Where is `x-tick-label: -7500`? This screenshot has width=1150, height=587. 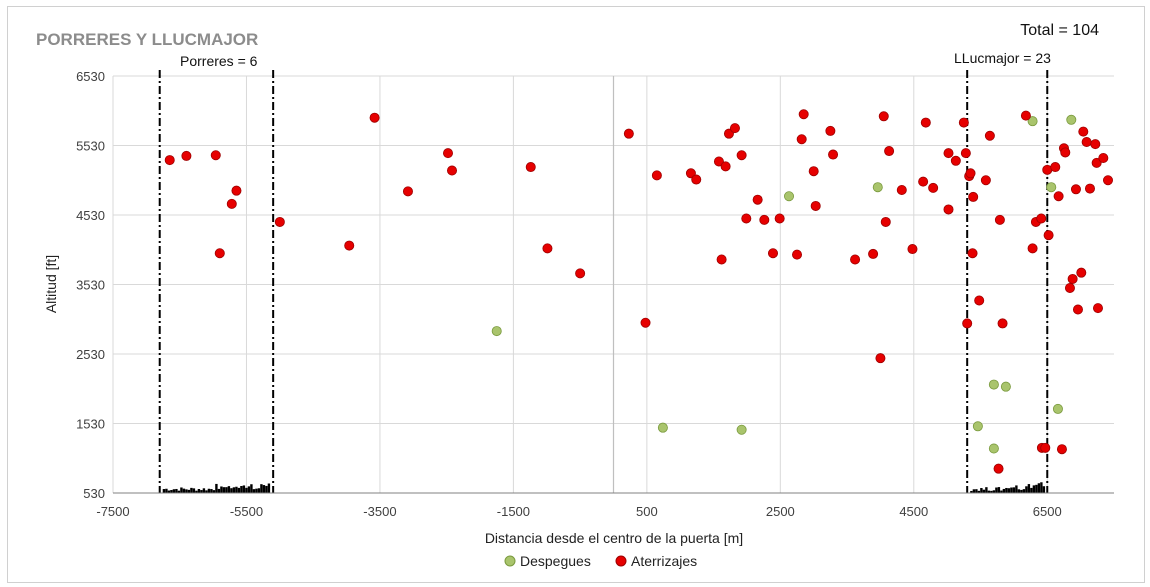 x-tick-label: -7500 is located at coordinates (112, 511).